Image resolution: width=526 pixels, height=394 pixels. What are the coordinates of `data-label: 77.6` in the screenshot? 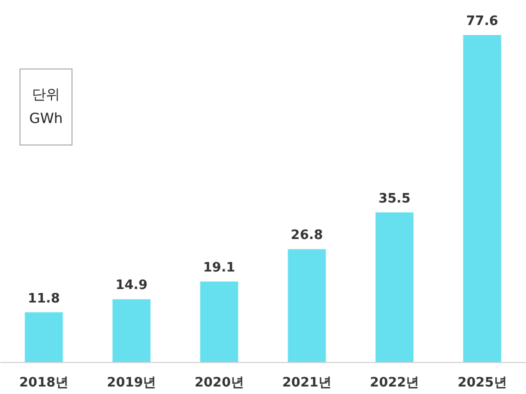 It's located at (482, 21).